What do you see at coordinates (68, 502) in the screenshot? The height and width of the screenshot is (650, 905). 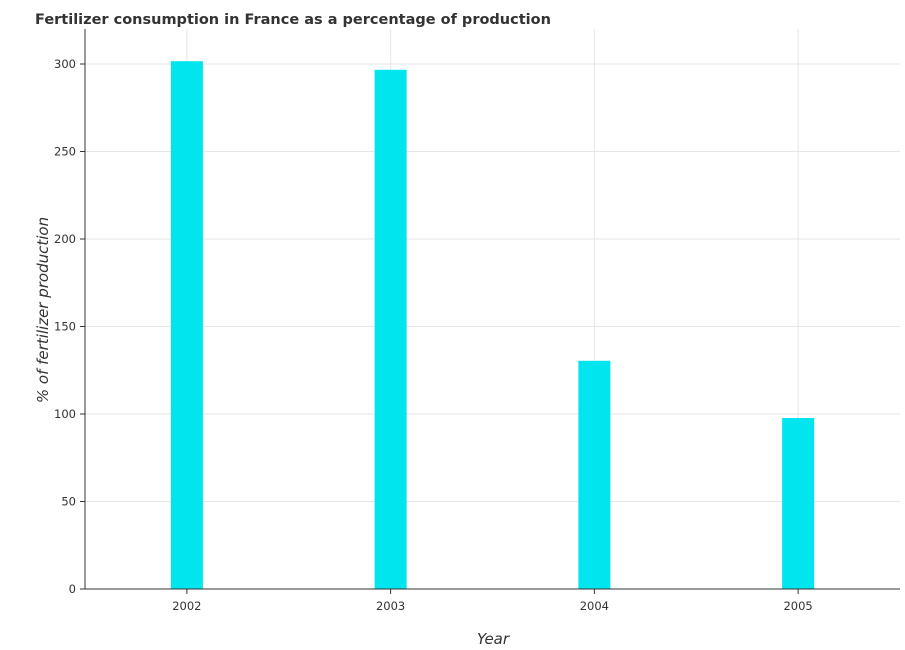 I see `y-tick-label: 50` at bounding box center [68, 502].